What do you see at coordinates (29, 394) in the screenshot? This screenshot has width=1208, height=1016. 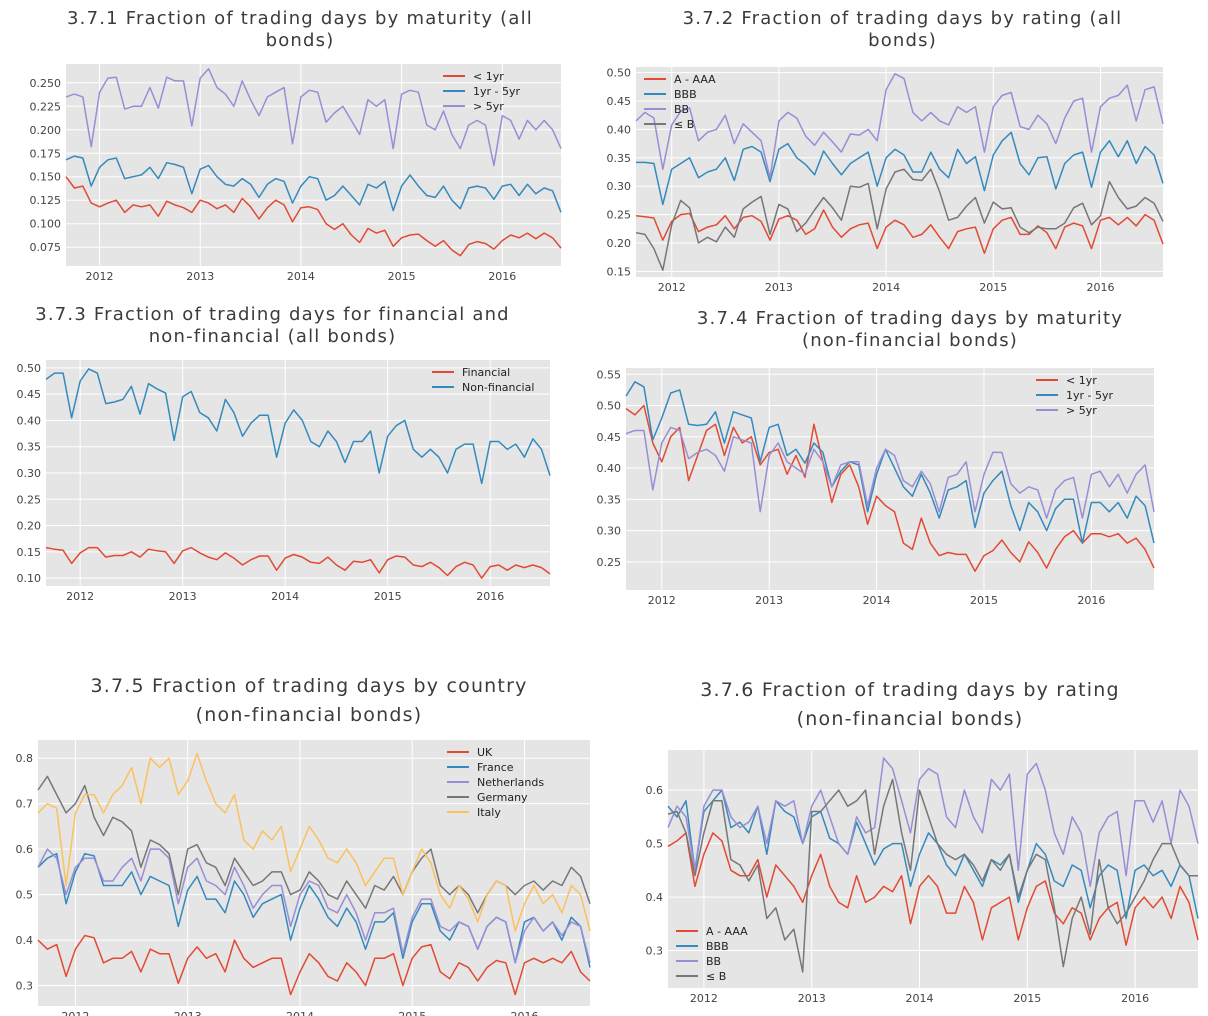 I see `y-tick-label: 0.45` at bounding box center [29, 394].